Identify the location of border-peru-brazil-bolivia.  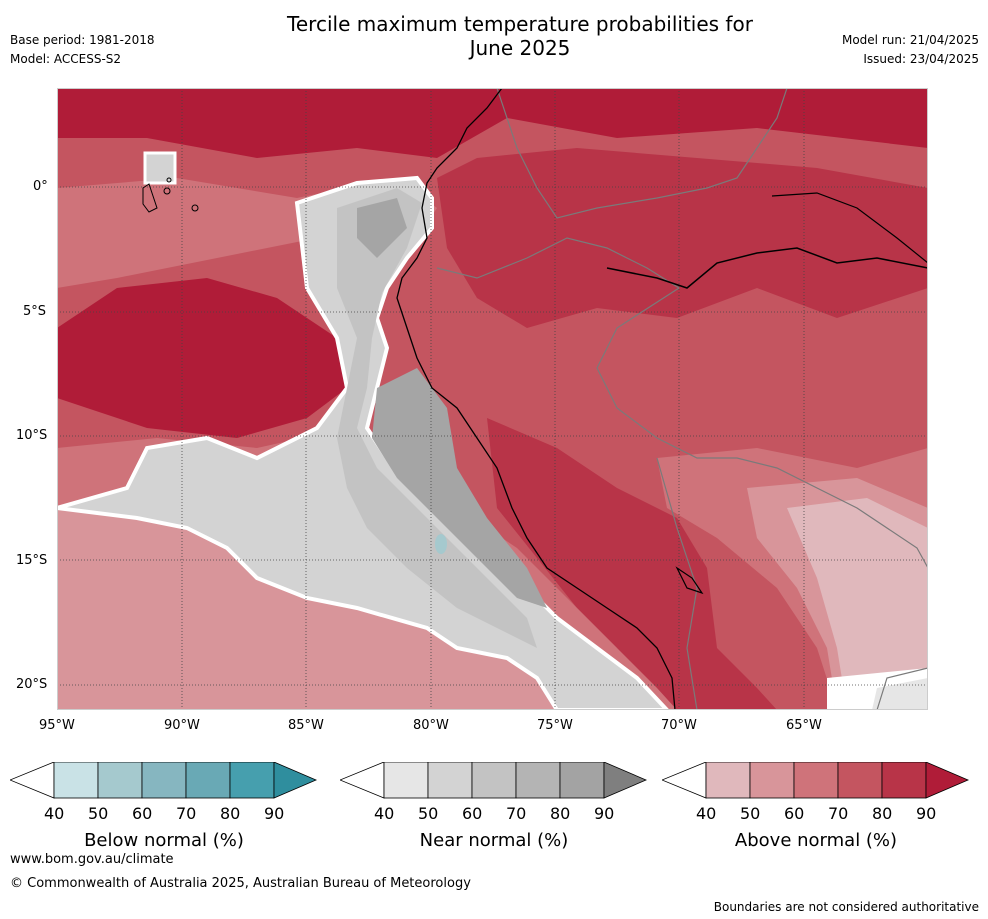
(762, 428).